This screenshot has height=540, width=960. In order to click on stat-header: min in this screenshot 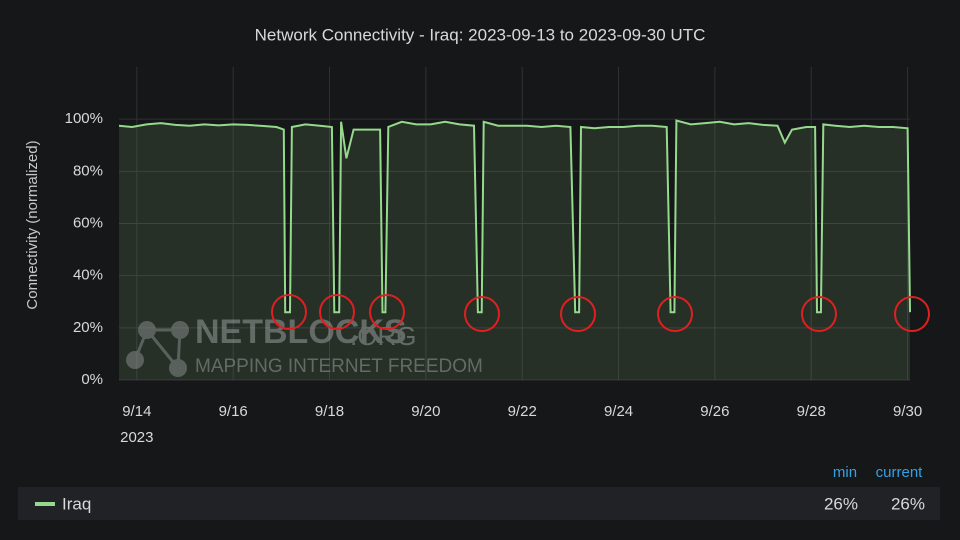, I will do `click(845, 472)`.